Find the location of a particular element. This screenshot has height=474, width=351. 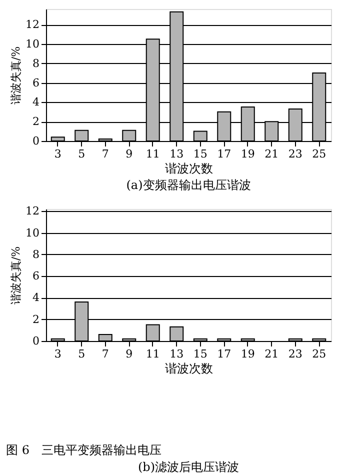

text: (a)变频器输出电压谐波 is located at coordinates (188, 185).